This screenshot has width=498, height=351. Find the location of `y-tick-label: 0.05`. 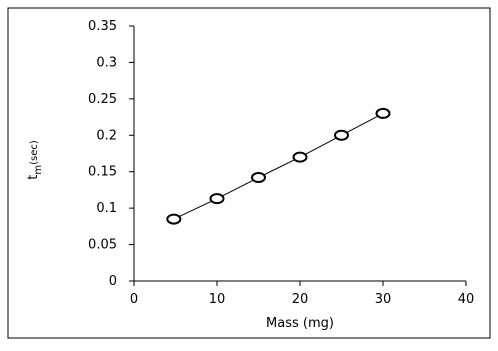

y-tick-label: 0.05 is located at coordinates (102, 245).